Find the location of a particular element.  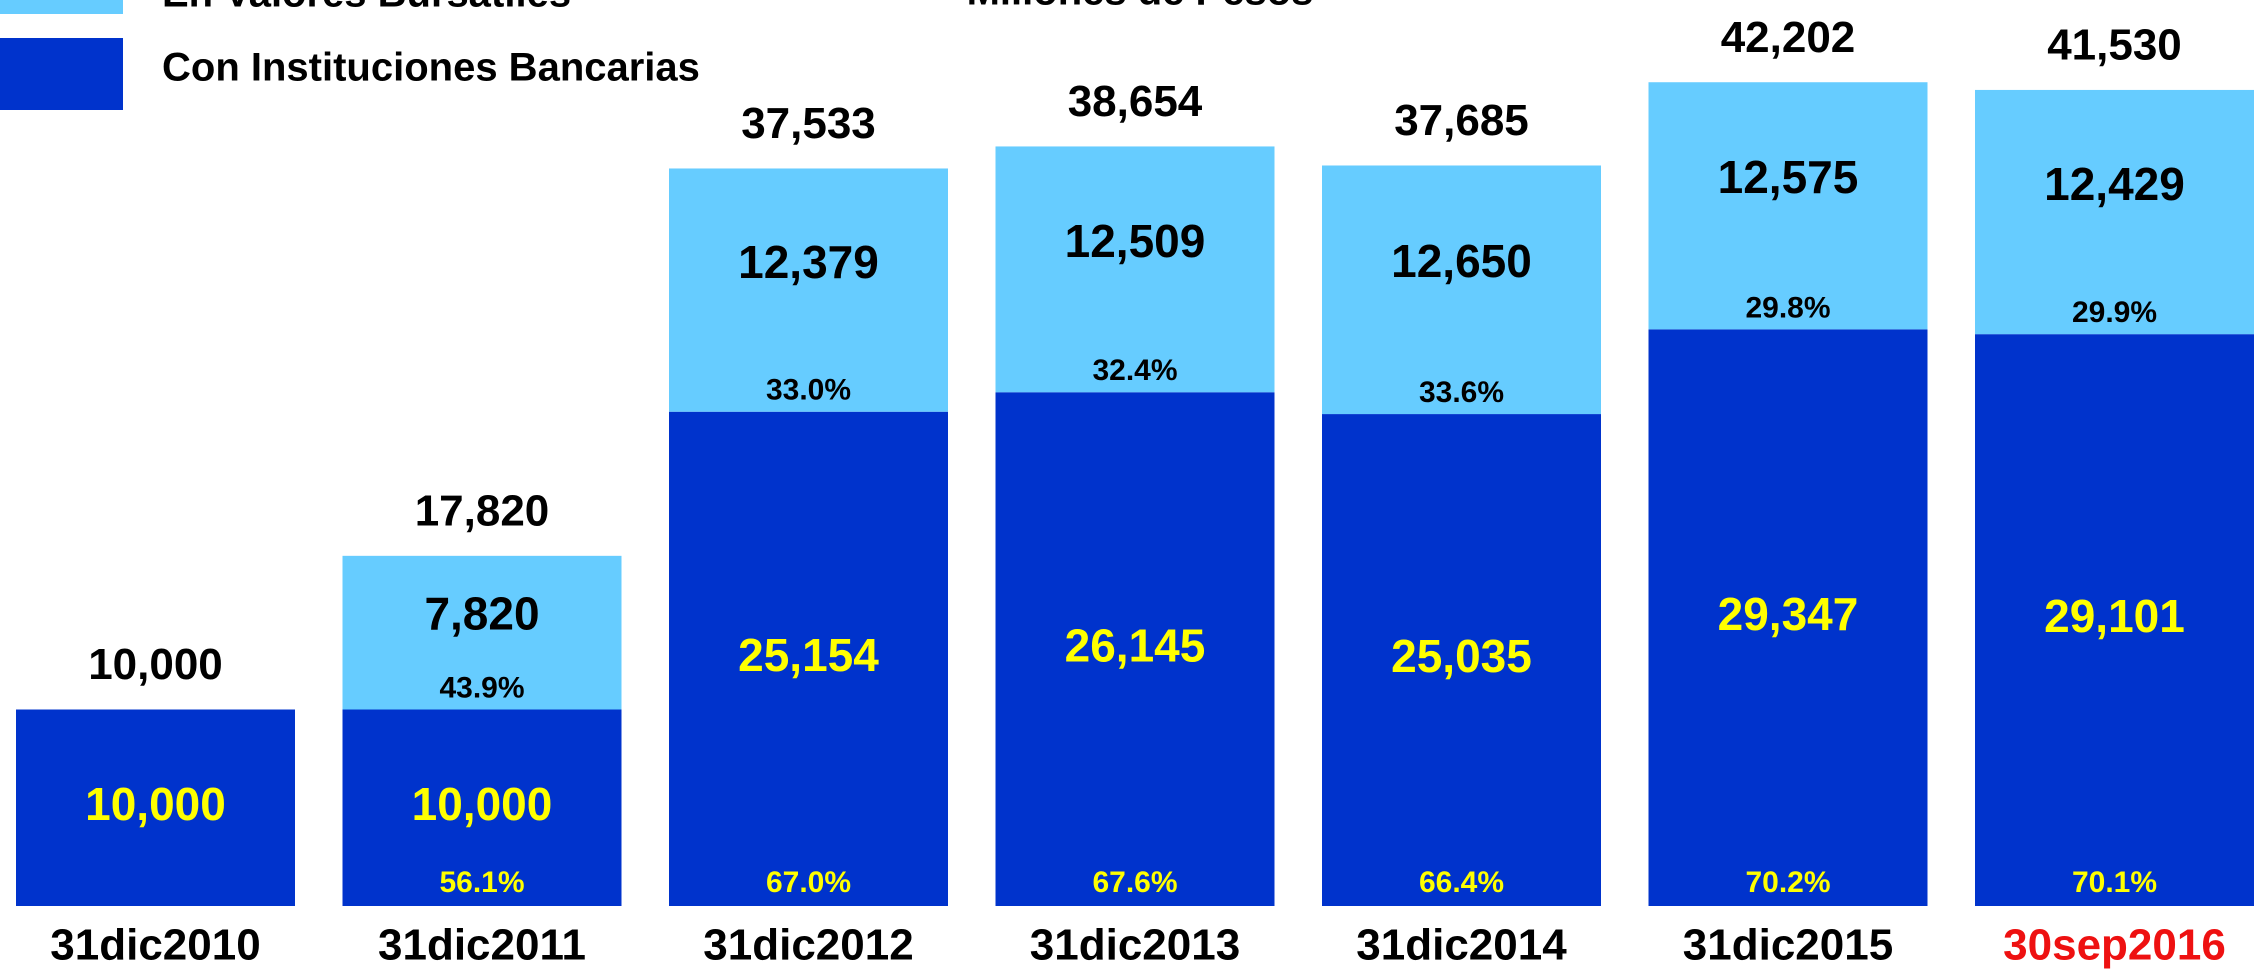

total-label: 38,654 is located at coordinates (1135, 101).